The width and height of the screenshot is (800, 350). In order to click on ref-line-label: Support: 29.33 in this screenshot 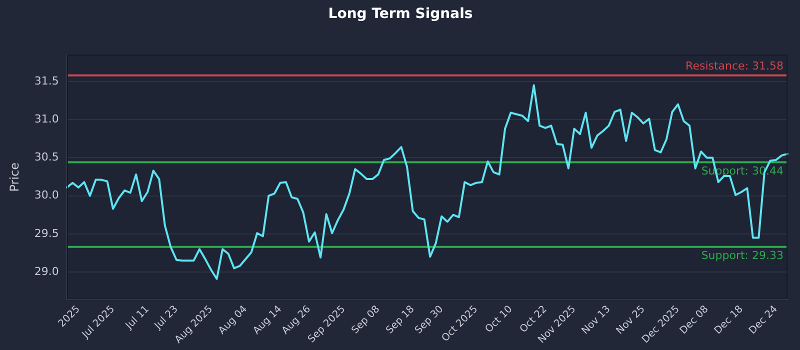, I will do `click(742, 255)`.